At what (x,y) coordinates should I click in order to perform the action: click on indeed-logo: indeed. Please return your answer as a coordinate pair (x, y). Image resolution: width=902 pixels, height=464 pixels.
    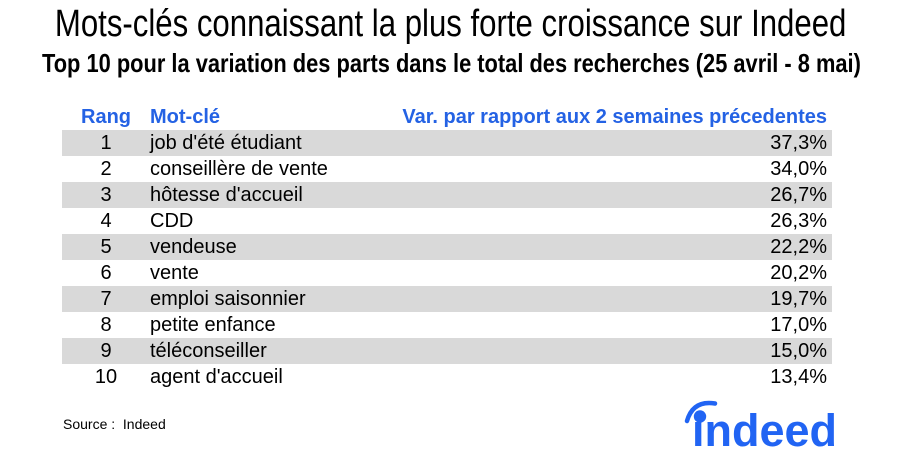
    Looking at the image, I should click on (761, 425).